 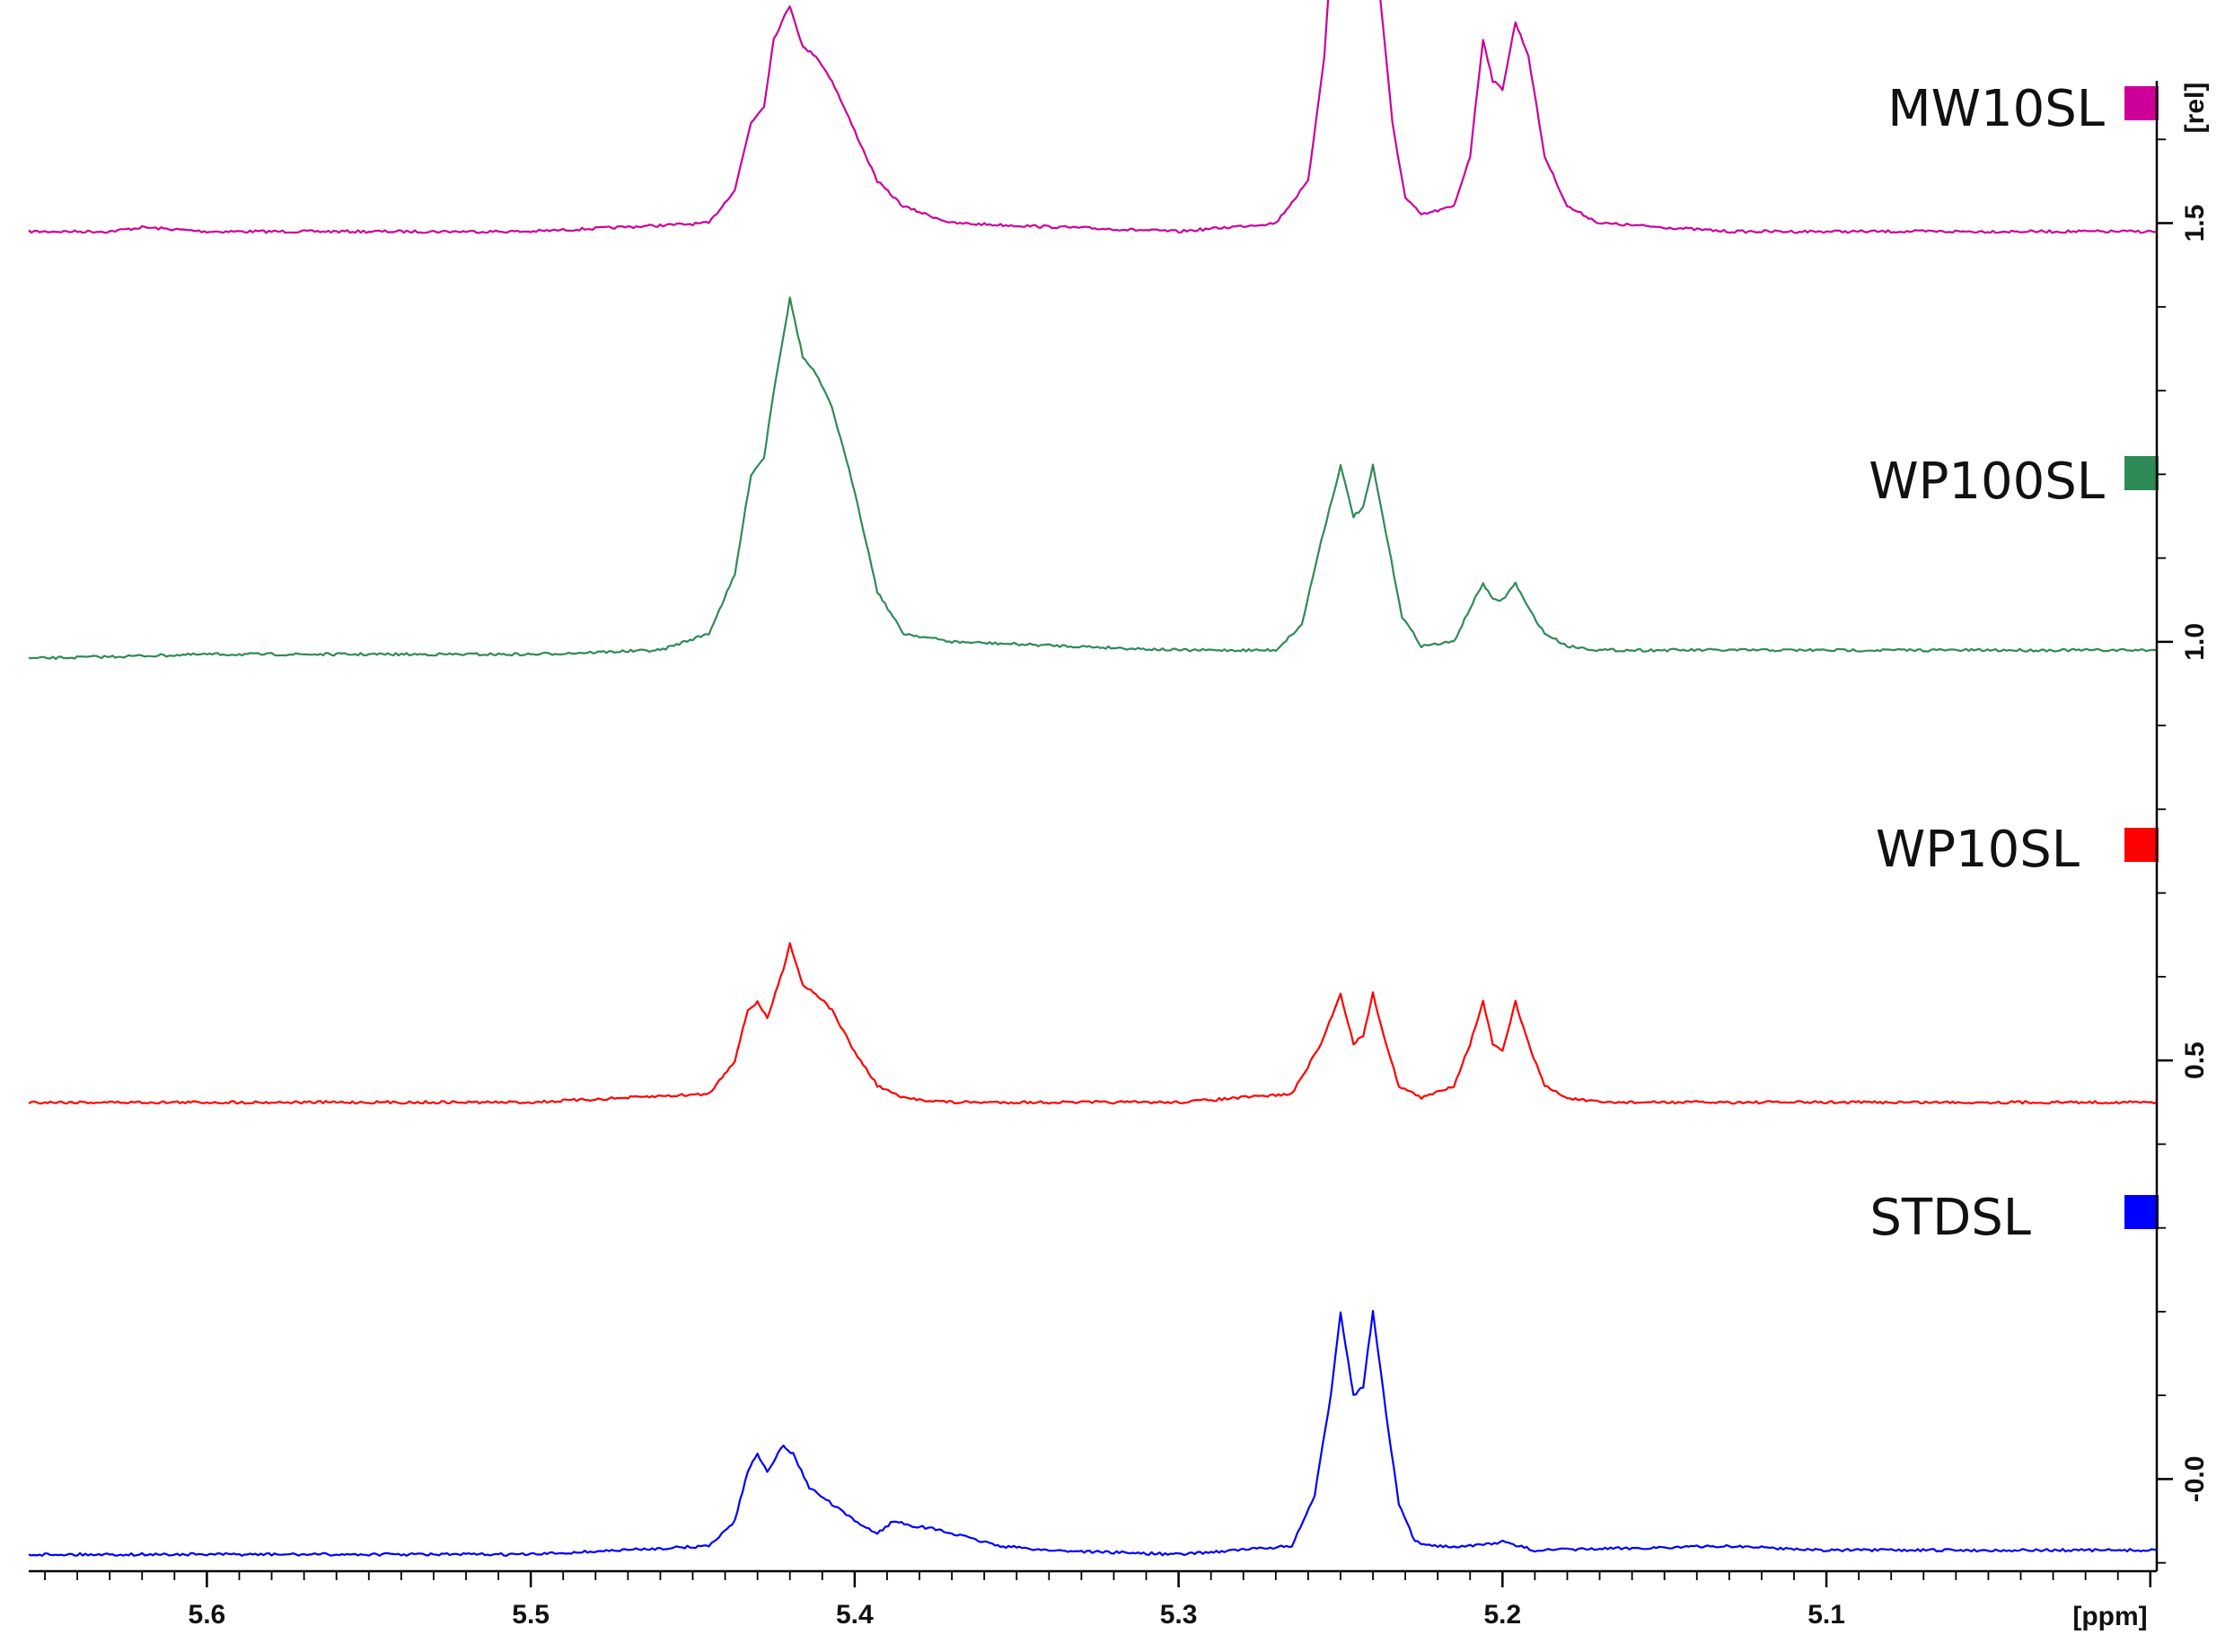 What do you see at coordinates (2141, 1212) in the screenshot?
I see `legend-swatch-stdsl` at bounding box center [2141, 1212].